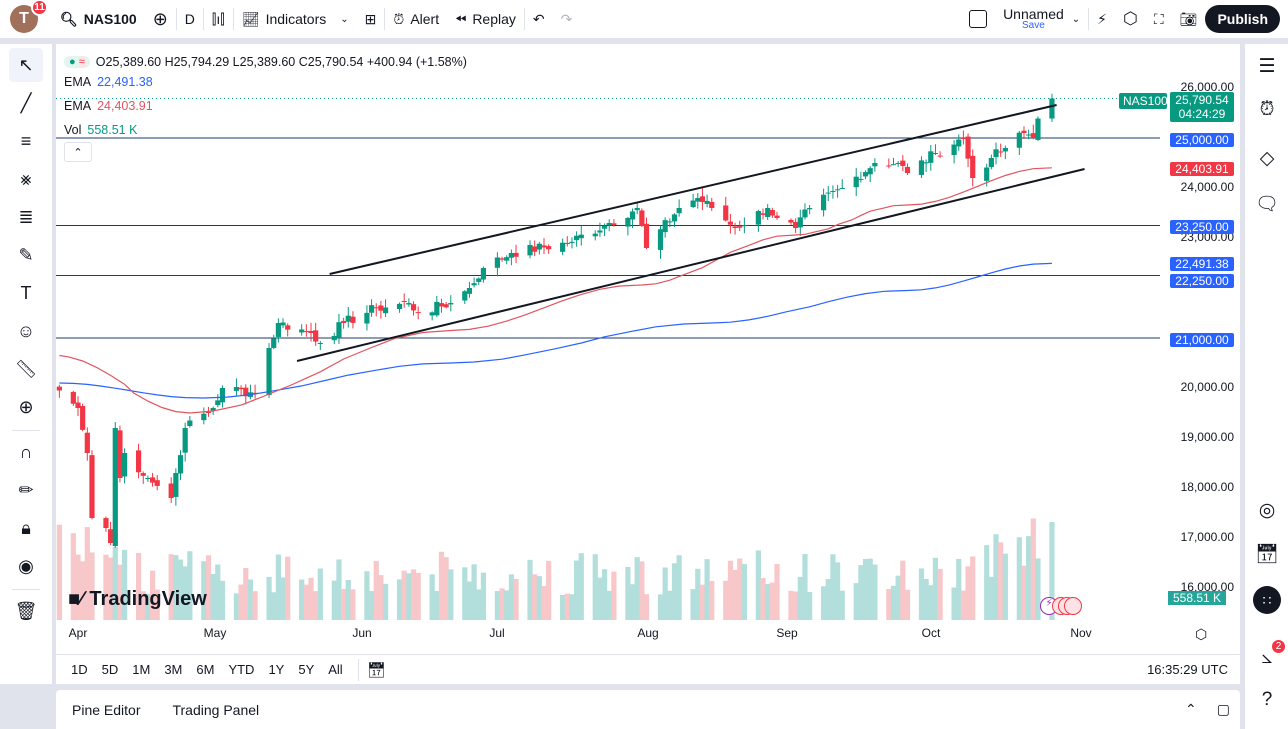 The image size is (1288, 729). I want to click on symbol-search: 🔍︎ NAS100, so click(98, 19).